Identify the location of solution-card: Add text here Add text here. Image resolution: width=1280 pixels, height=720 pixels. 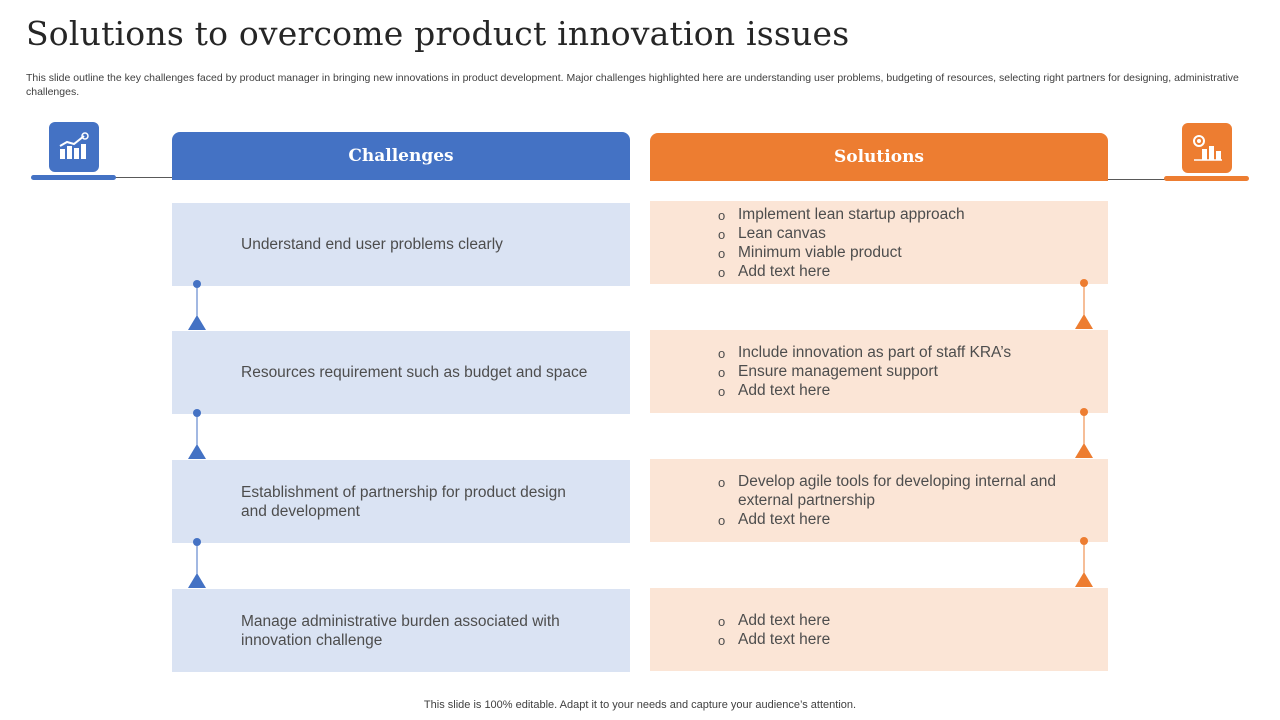
(879, 629).